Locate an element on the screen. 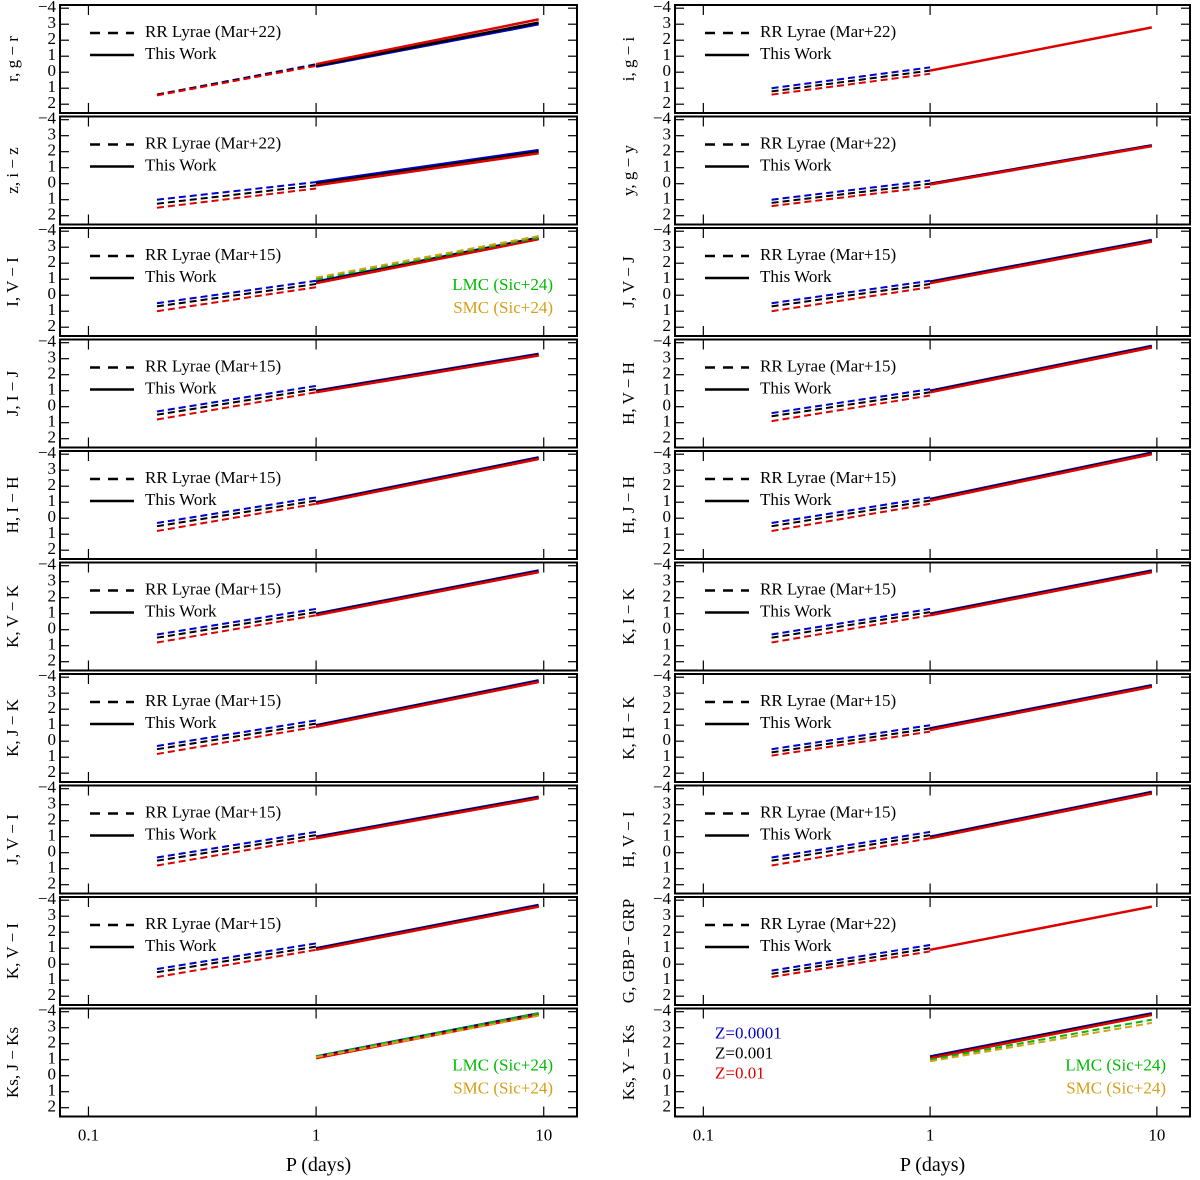 Image resolution: width=1200 pixels, height=1180 pixels. y-axis-label: H, J − H is located at coordinates (628, 505).